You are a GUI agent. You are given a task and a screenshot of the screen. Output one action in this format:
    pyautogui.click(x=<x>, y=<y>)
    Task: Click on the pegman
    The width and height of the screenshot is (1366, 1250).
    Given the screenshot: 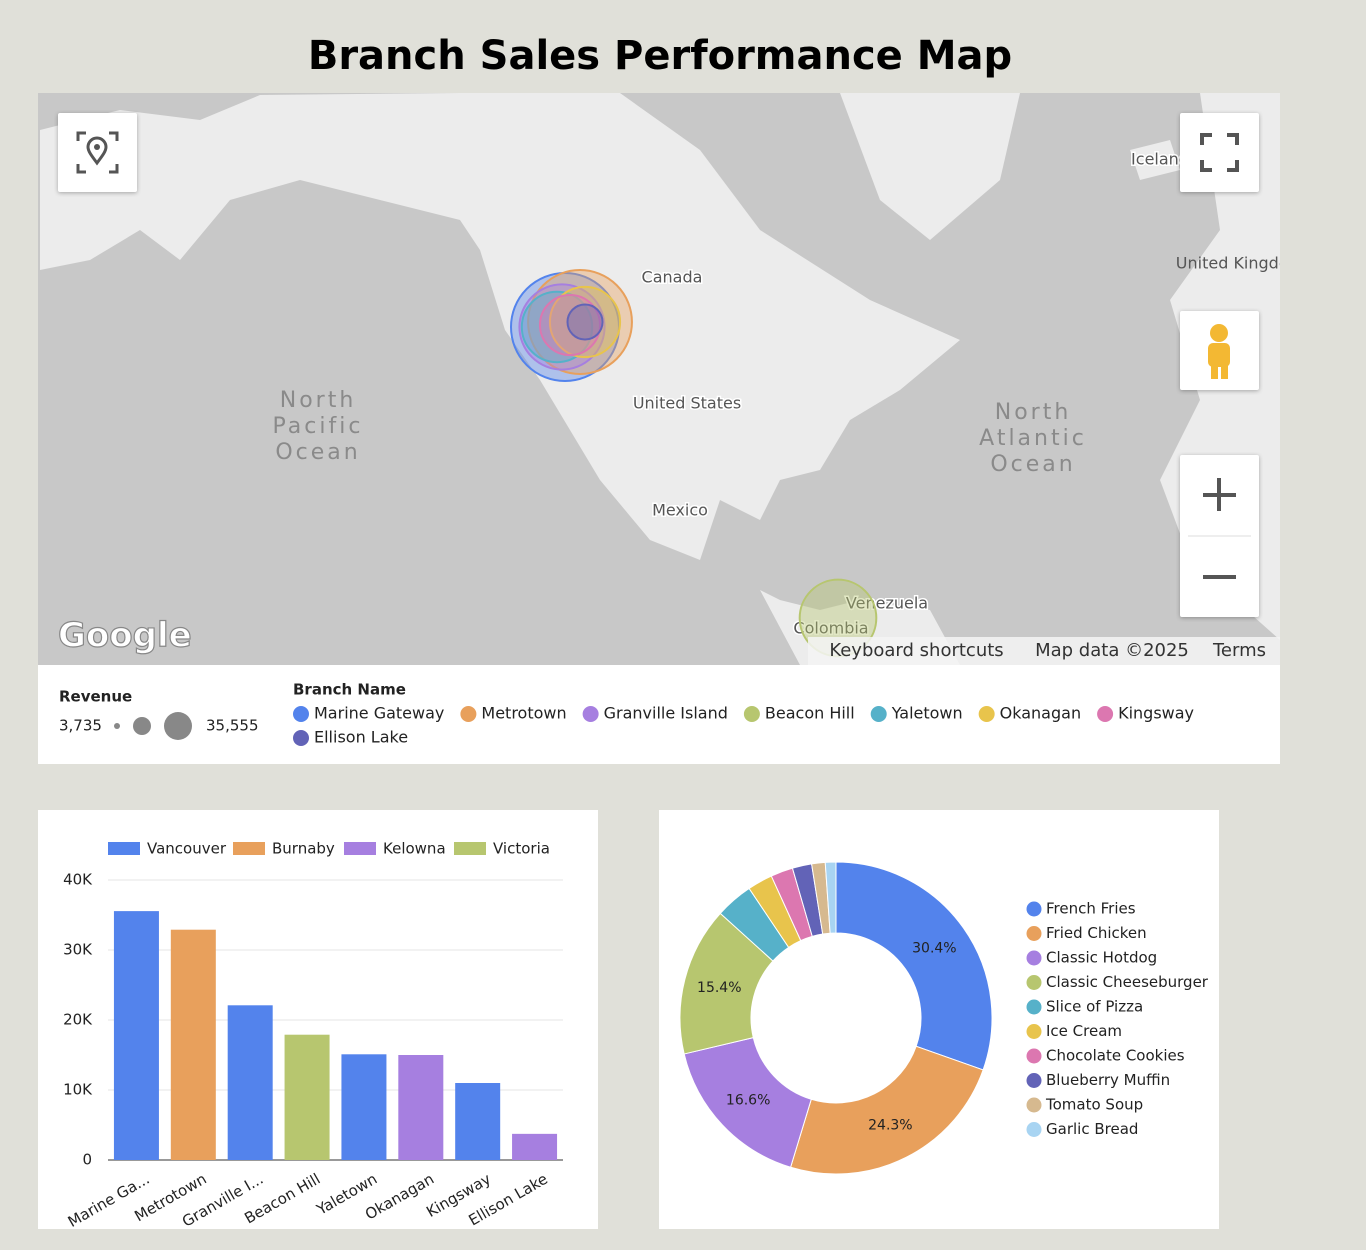 What is the action you would take?
    pyautogui.click(x=1219, y=351)
    